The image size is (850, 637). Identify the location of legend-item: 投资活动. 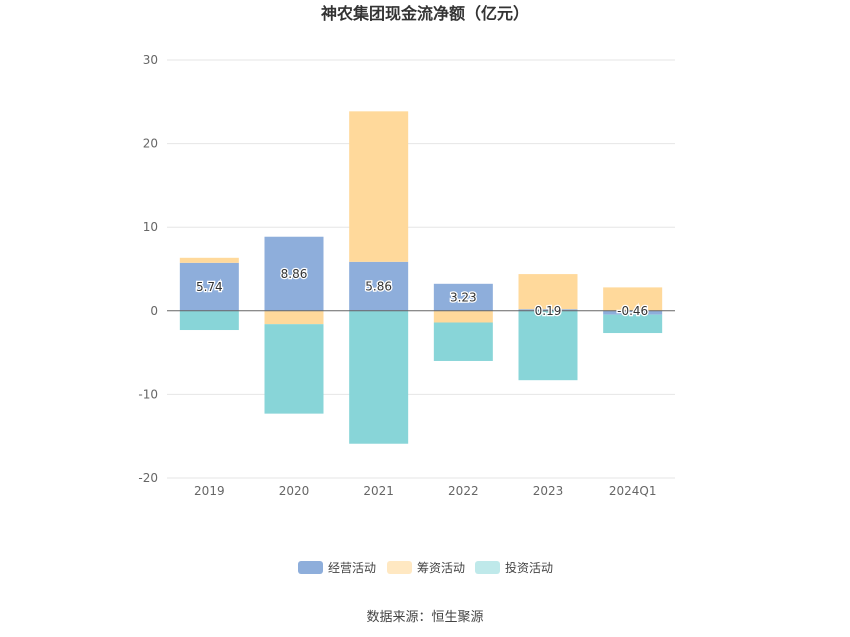
(514, 567).